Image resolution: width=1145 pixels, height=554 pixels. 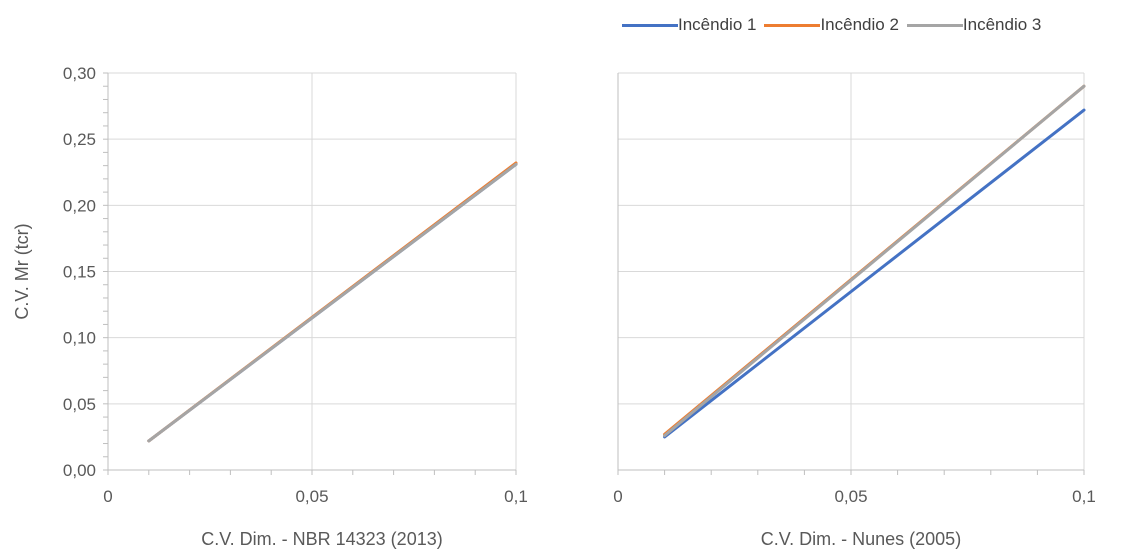 I want to click on x-axis-title: C.V. Dim. - NBR 14323 (2013), so click(x=321, y=539).